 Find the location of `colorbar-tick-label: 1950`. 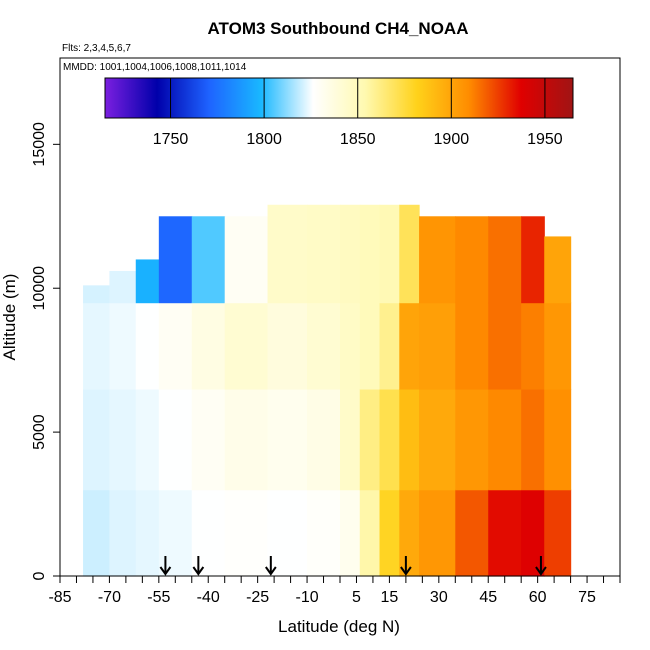

colorbar-tick-label: 1950 is located at coordinates (545, 139).